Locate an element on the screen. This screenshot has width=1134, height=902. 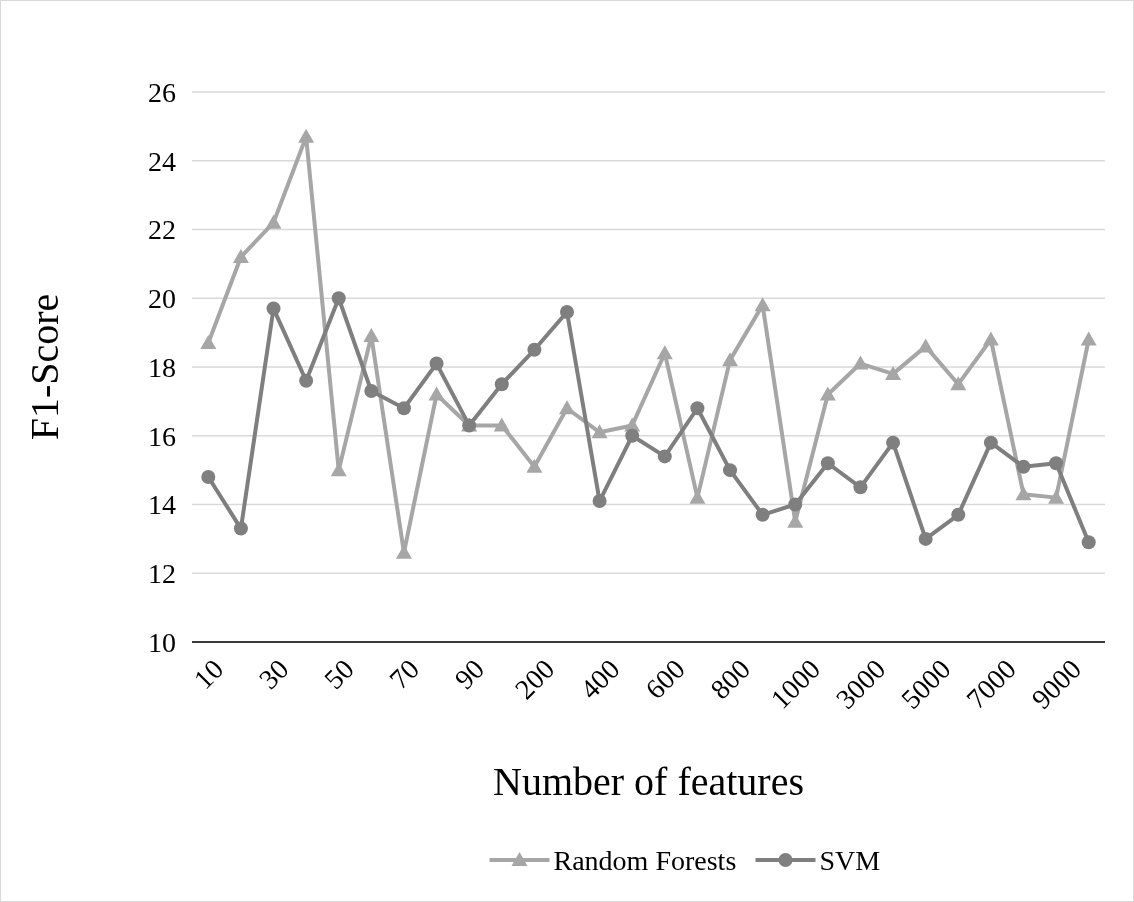
y-axis-title: F1-Score is located at coordinates (44, 367).